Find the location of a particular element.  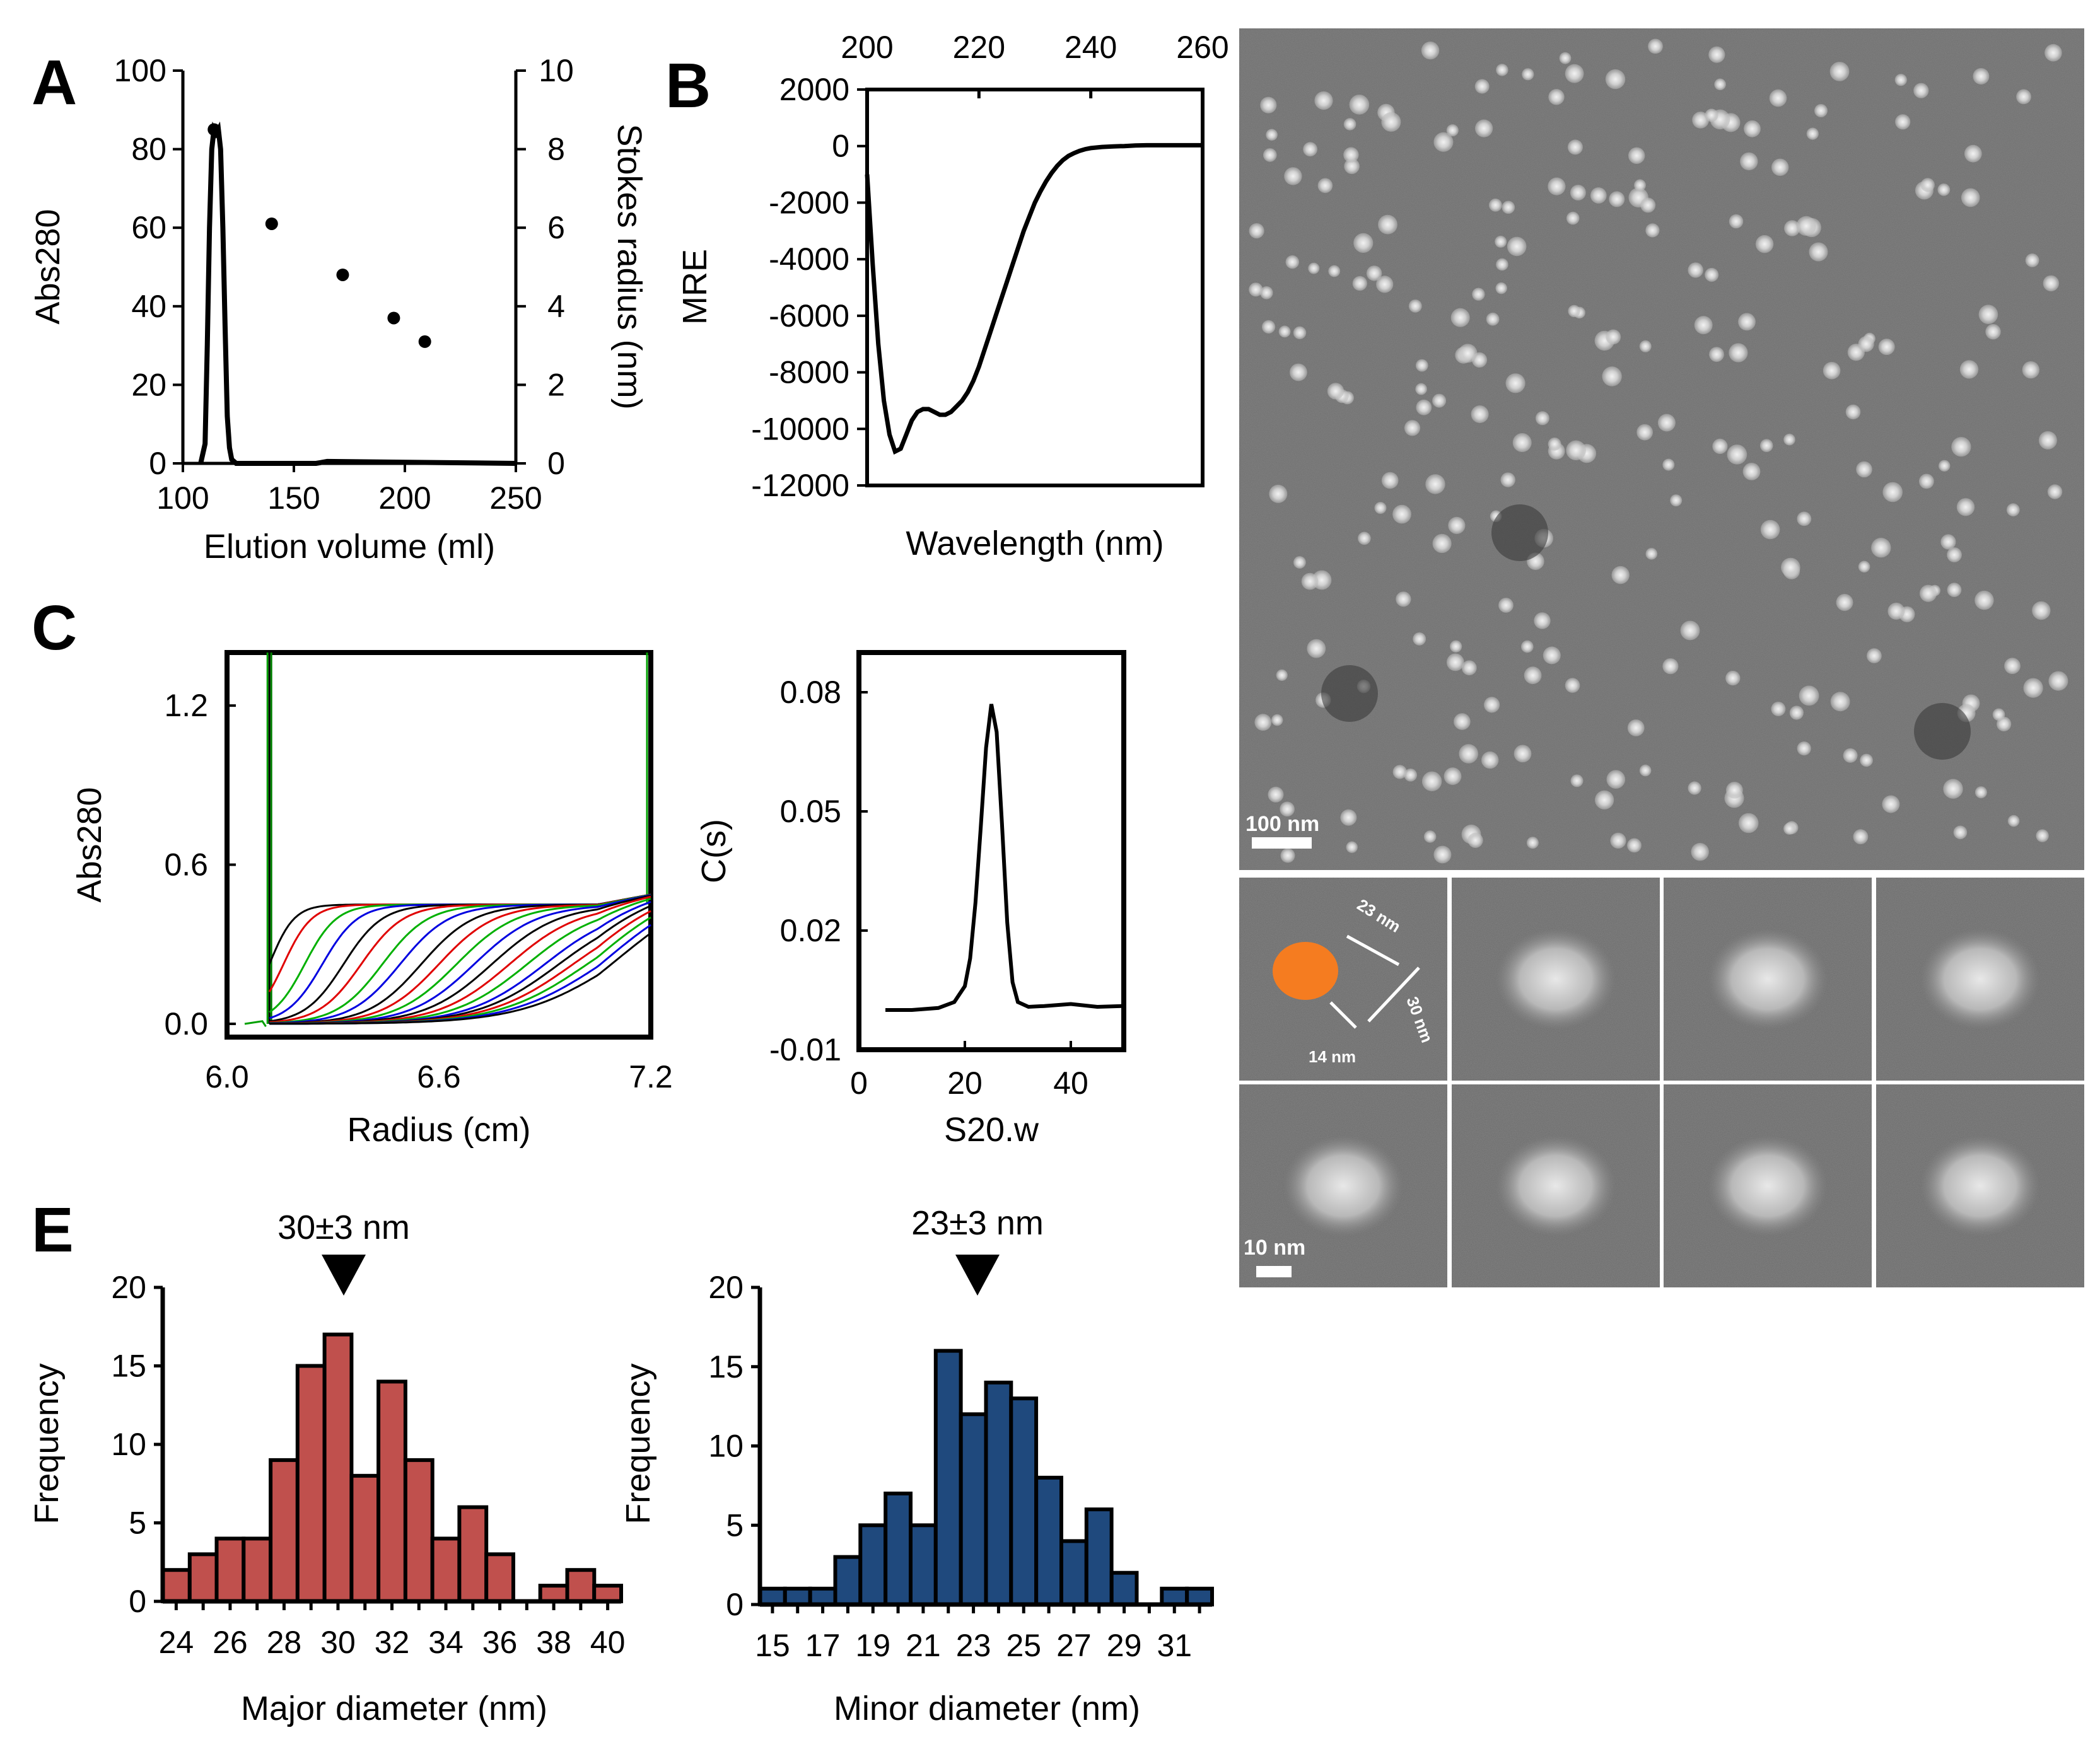

c1-xtick-label: 6.6 is located at coordinates (439, 1076).